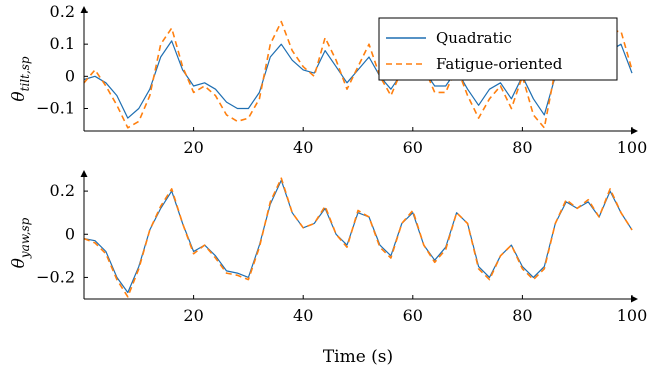 The image size is (649, 374). What do you see at coordinates (303, 315) in the screenshot?
I see `yaw-x-tick-label: 40` at bounding box center [303, 315].